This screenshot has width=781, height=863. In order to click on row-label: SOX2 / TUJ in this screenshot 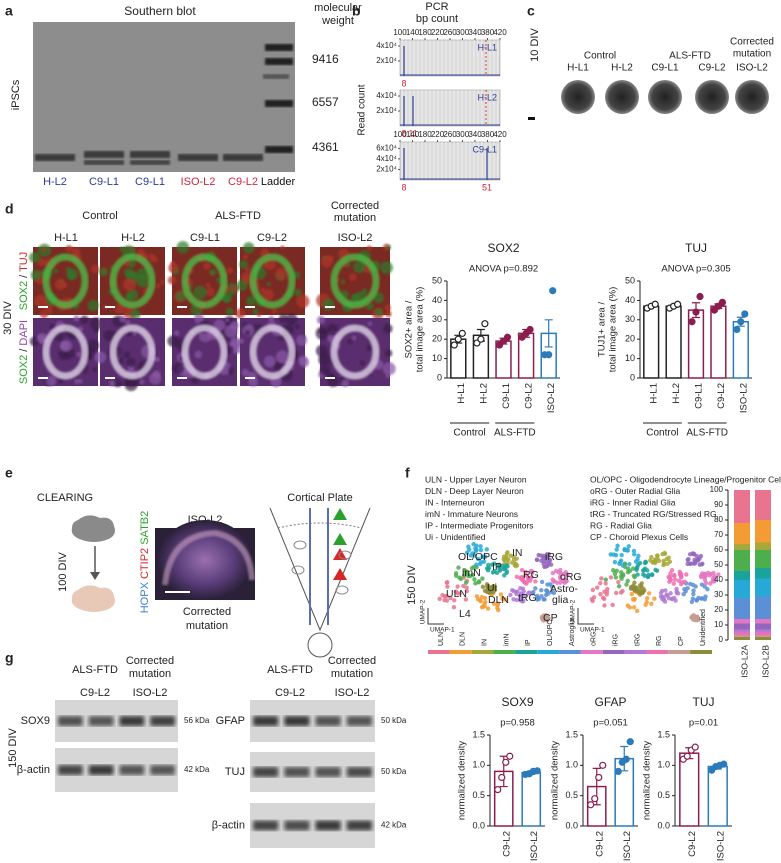, I will do `click(24, 281)`.